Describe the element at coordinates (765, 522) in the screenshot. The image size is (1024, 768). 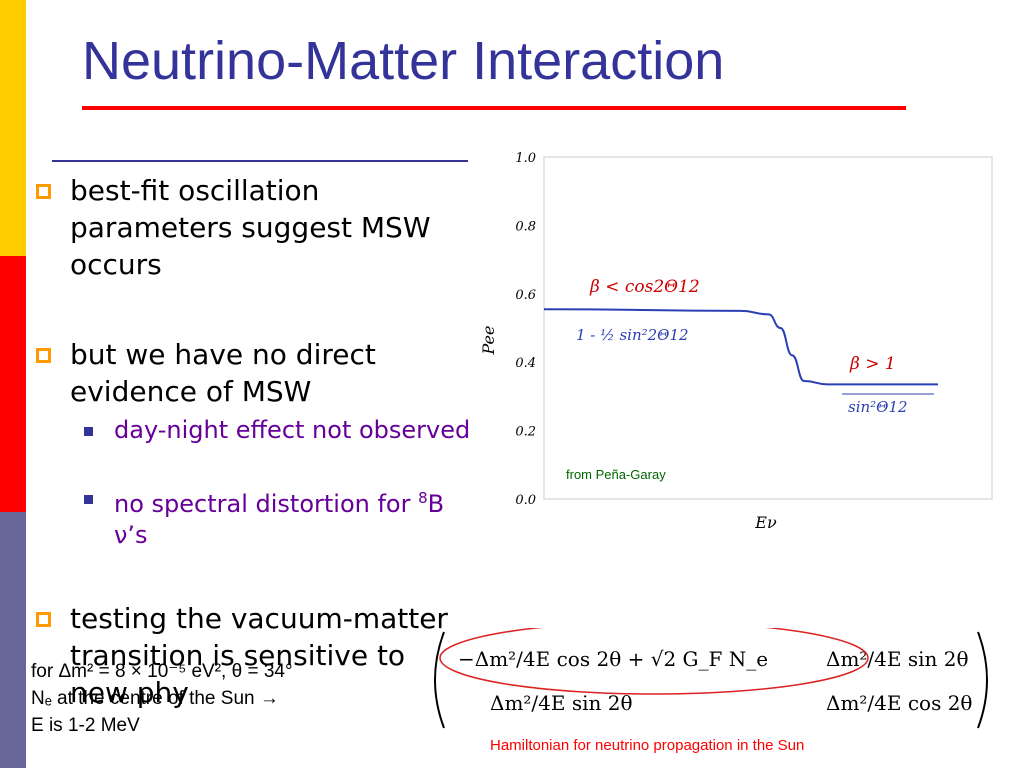
I see `x-axis-label: Eν` at that location.